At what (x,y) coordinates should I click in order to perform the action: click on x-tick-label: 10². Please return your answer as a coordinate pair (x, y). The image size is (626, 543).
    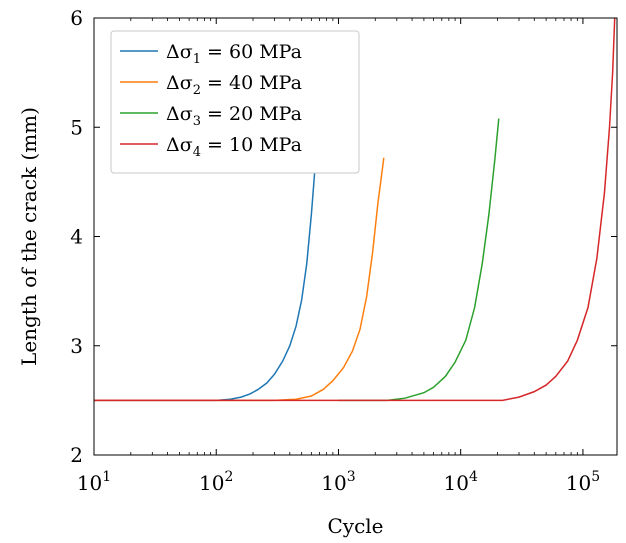
    Looking at the image, I should click on (216, 482).